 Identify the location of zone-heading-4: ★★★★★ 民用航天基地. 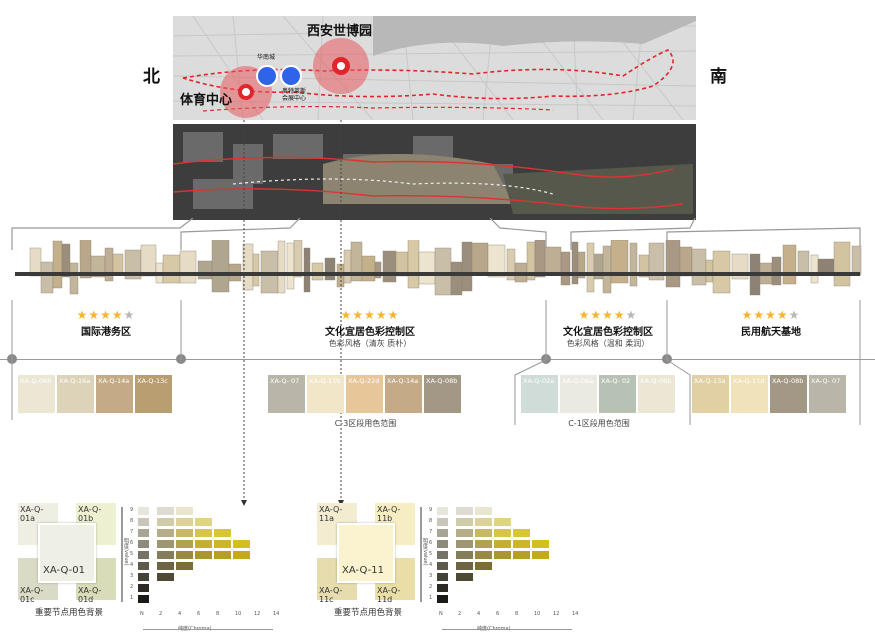
(771, 323).